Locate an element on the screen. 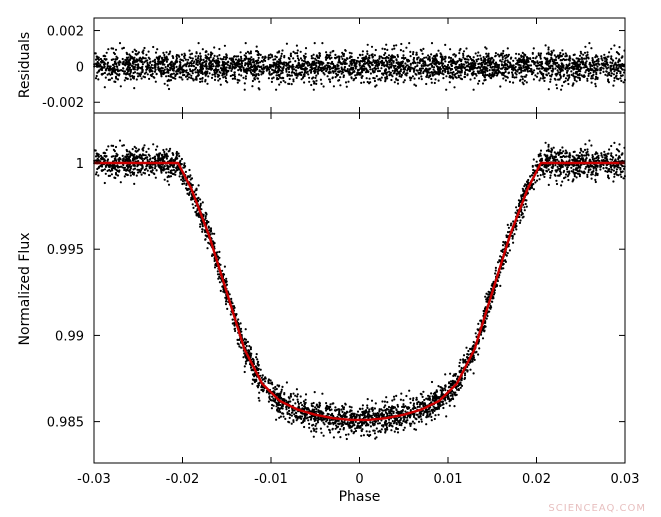 This screenshot has width=661, height=517. residuals-points is located at coordinates (360, 66).